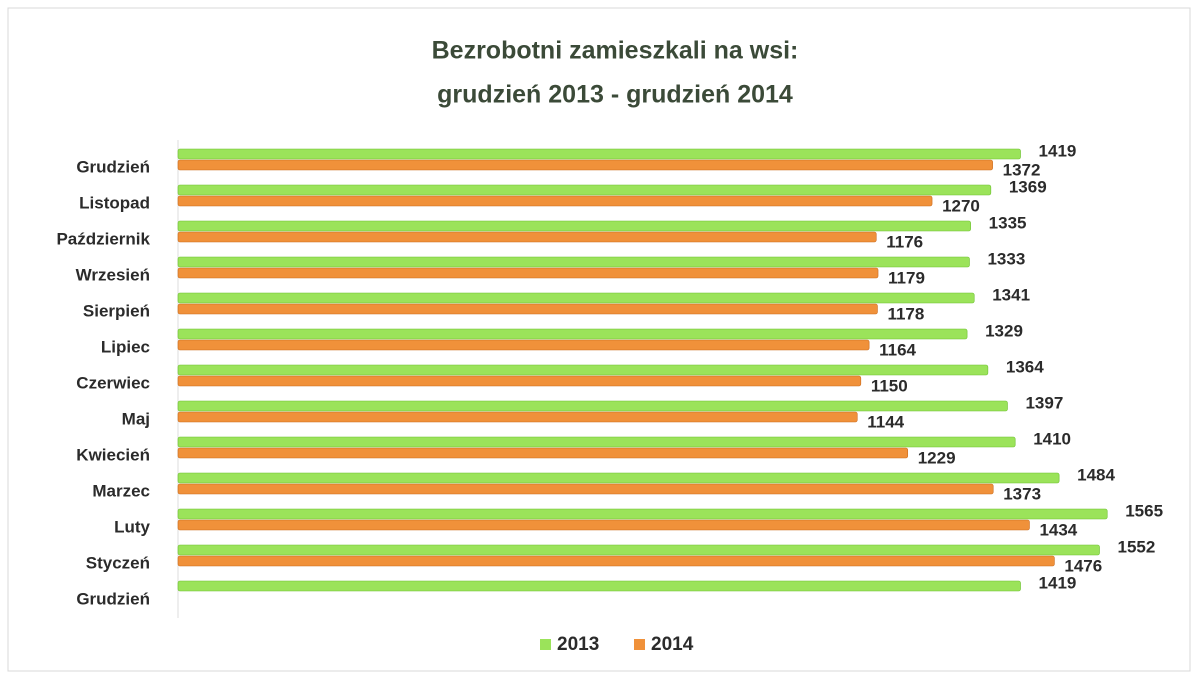 This screenshot has width=1198, height=679. I want to click on data-label: 1397, so click(1044, 402).